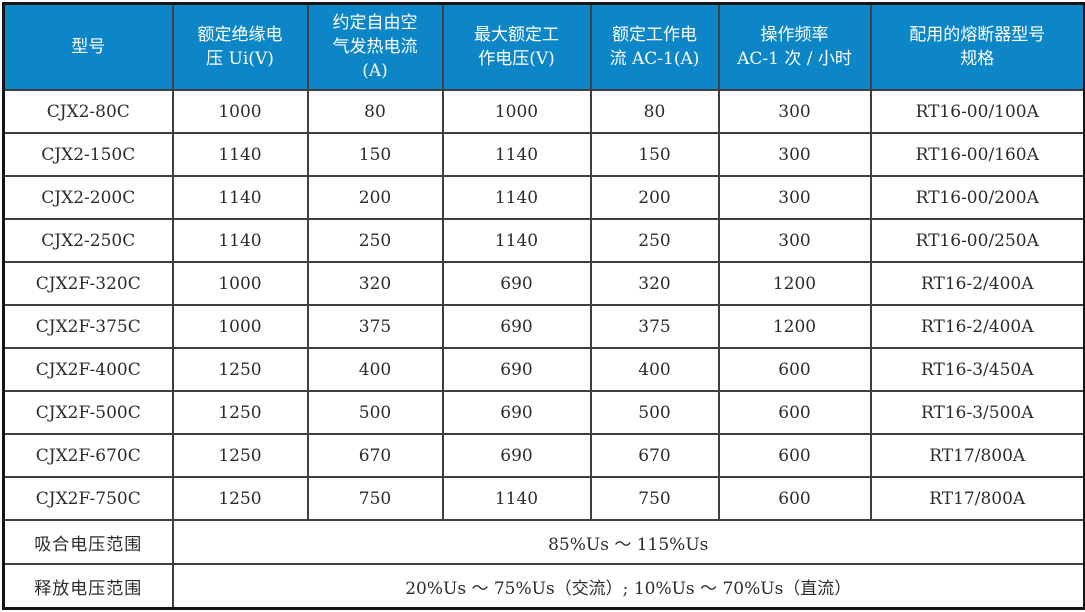  I want to click on pickup-voltage-row: 吸合电压范围 85%Us ～ 115%Us, so click(543, 542).